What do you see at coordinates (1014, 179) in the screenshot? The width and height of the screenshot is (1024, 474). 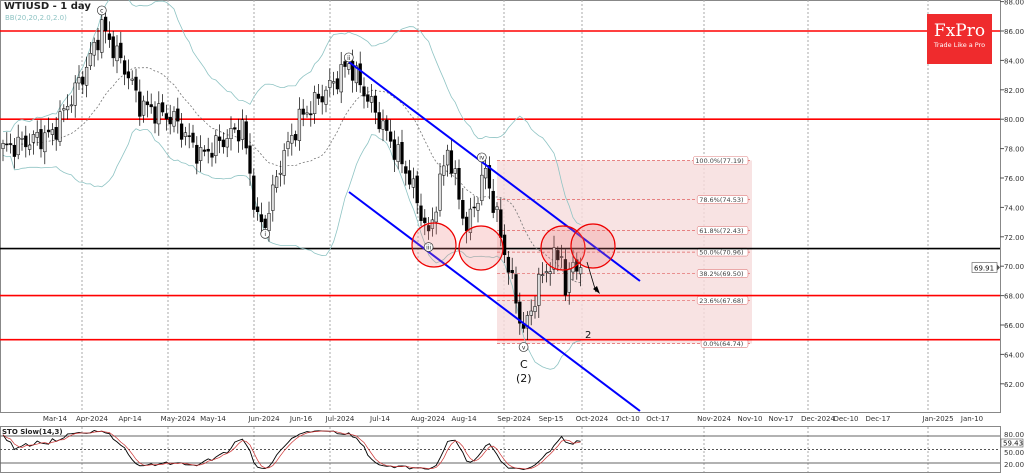 I see `y-tick-label: 76.00` at bounding box center [1014, 179].